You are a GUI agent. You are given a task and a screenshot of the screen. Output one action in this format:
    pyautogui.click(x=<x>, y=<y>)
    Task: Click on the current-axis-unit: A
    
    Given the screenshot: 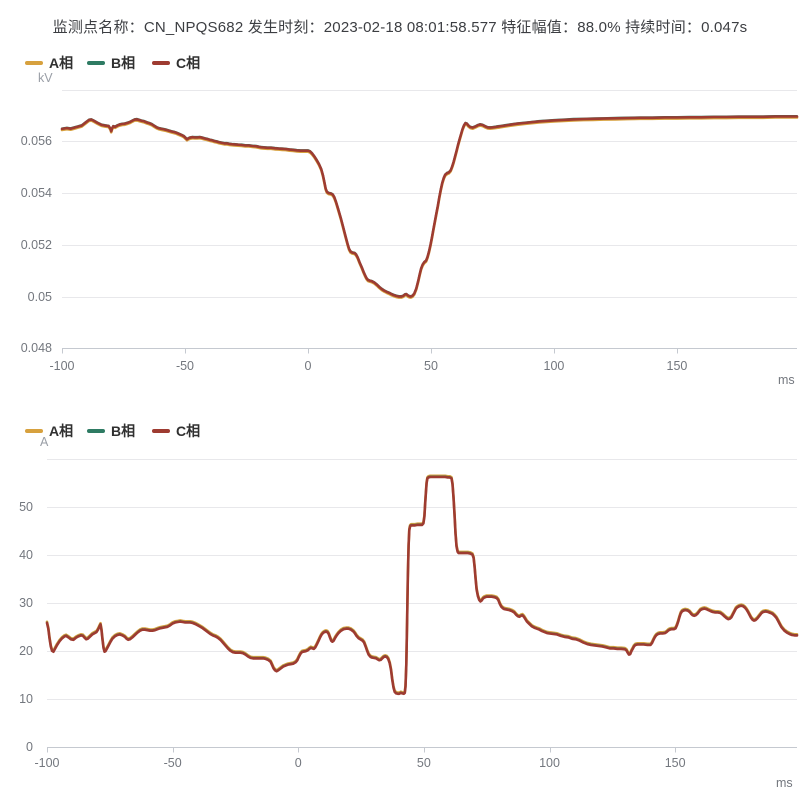 What is the action you would take?
    pyautogui.click(x=44, y=442)
    